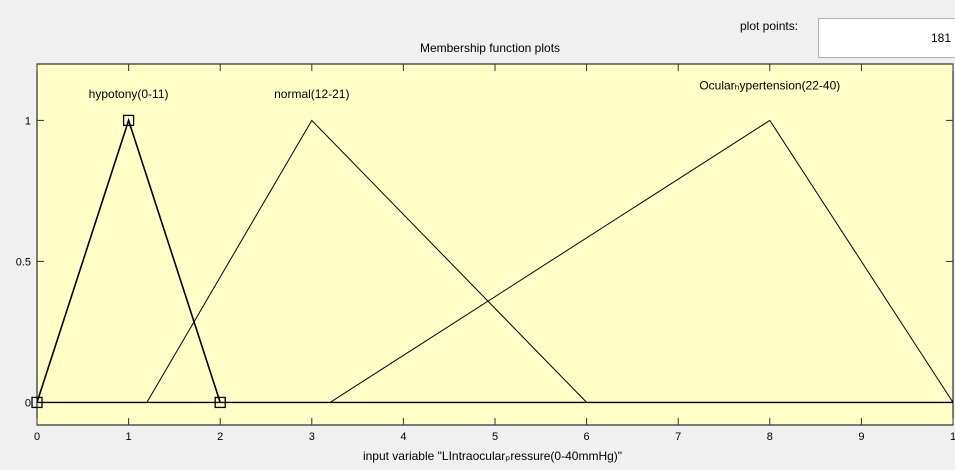  What do you see at coordinates (129, 94) in the screenshot?
I see `curve-label-1: hypotony(0-11)` at bounding box center [129, 94].